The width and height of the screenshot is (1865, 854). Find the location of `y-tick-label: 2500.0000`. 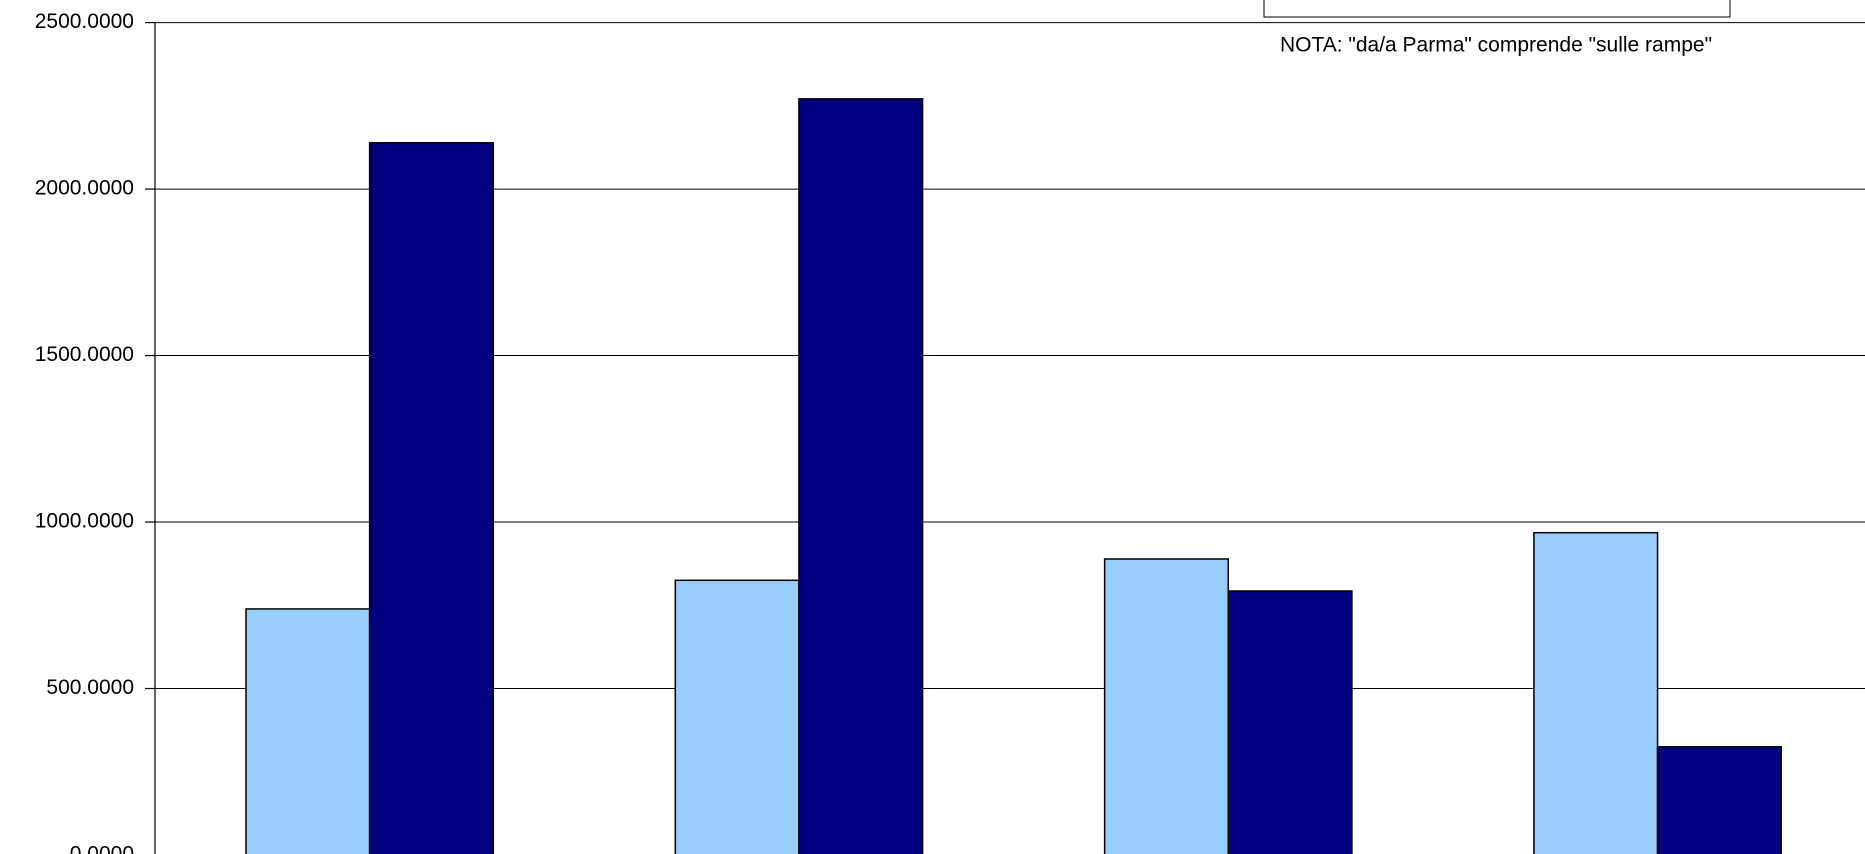

y-tick-label: 2500.0000 is located at coordinates (84, 21).